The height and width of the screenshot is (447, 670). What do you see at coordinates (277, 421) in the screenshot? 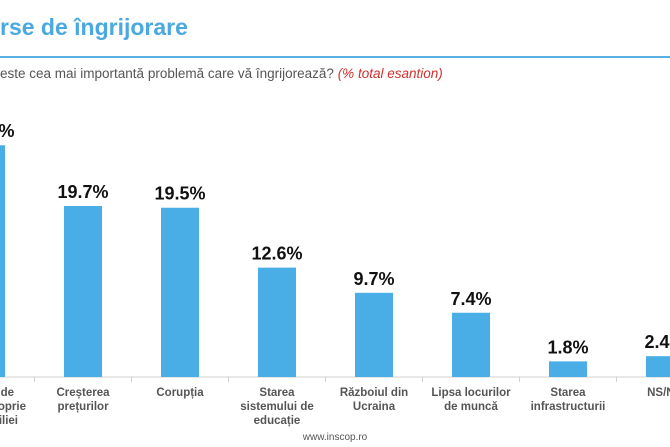
I see `category-label: educație` at bounding box center [277, 421].